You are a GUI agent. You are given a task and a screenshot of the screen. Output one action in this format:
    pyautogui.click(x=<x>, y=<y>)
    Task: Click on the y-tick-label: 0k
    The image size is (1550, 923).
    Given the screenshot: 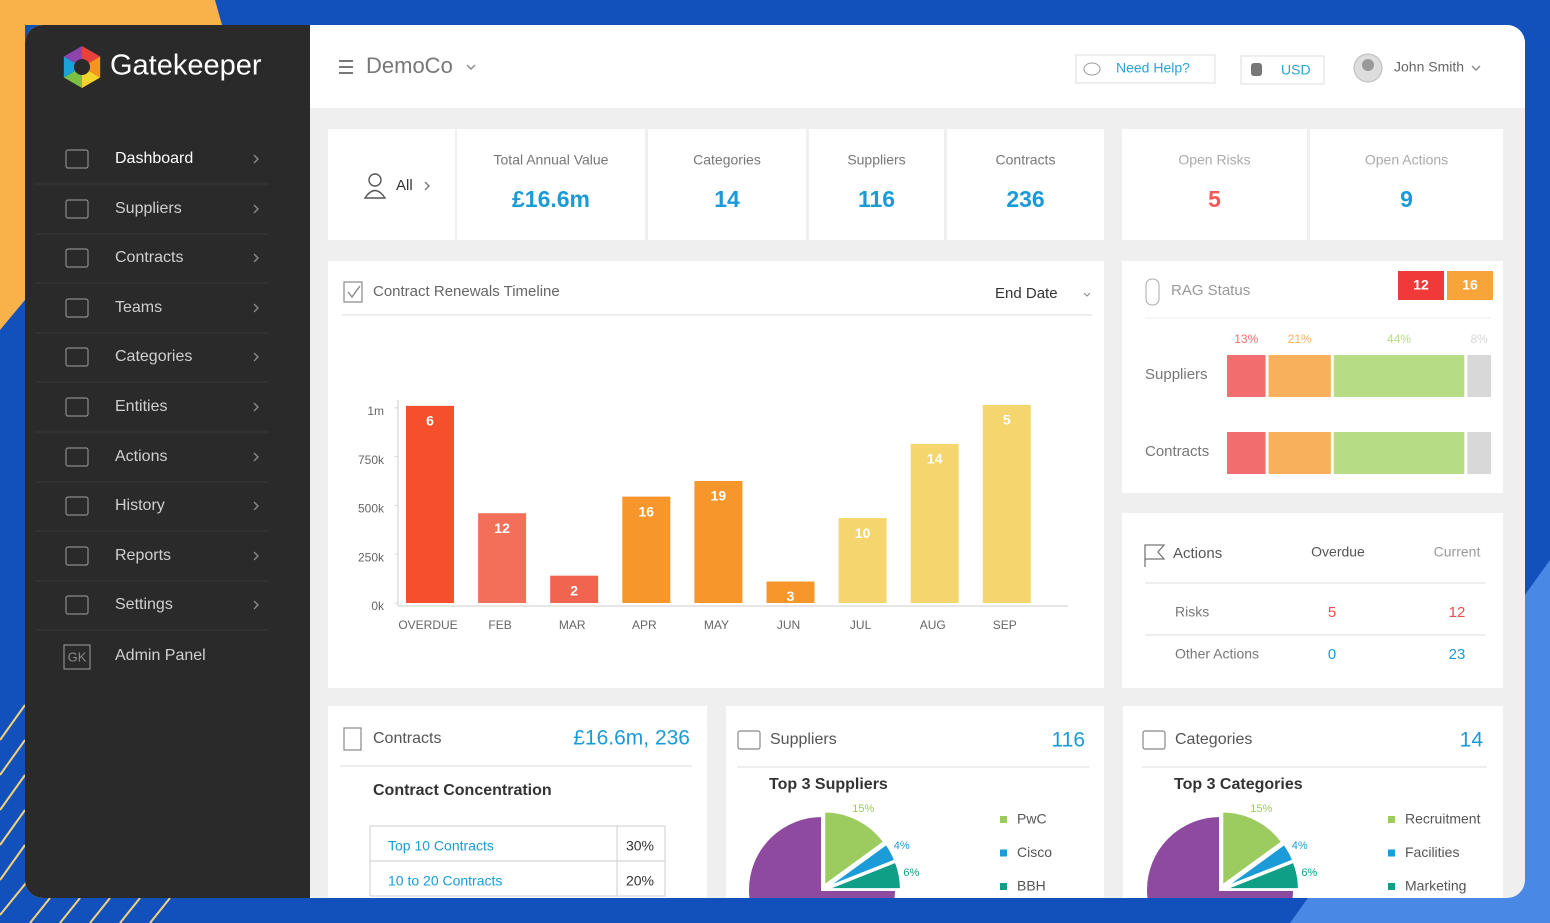 What is the action you would take?
    pyautogui.click(x=378, y=606)
    